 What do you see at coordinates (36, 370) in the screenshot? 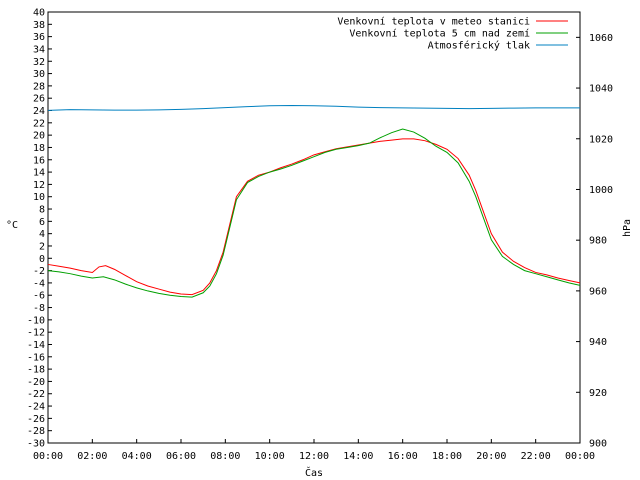
I see `y-left-tick-label: -18` at bounding box center [36, 370].